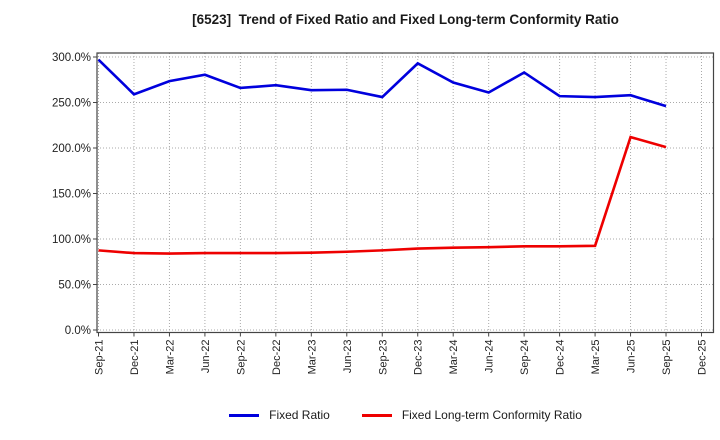 The height and width of the screenshot is (440, 720). I want to click on legend-item-fixed-long-term-conformity-ratio: Fixed Long-term Conformity Ratio, so click(471, 415).